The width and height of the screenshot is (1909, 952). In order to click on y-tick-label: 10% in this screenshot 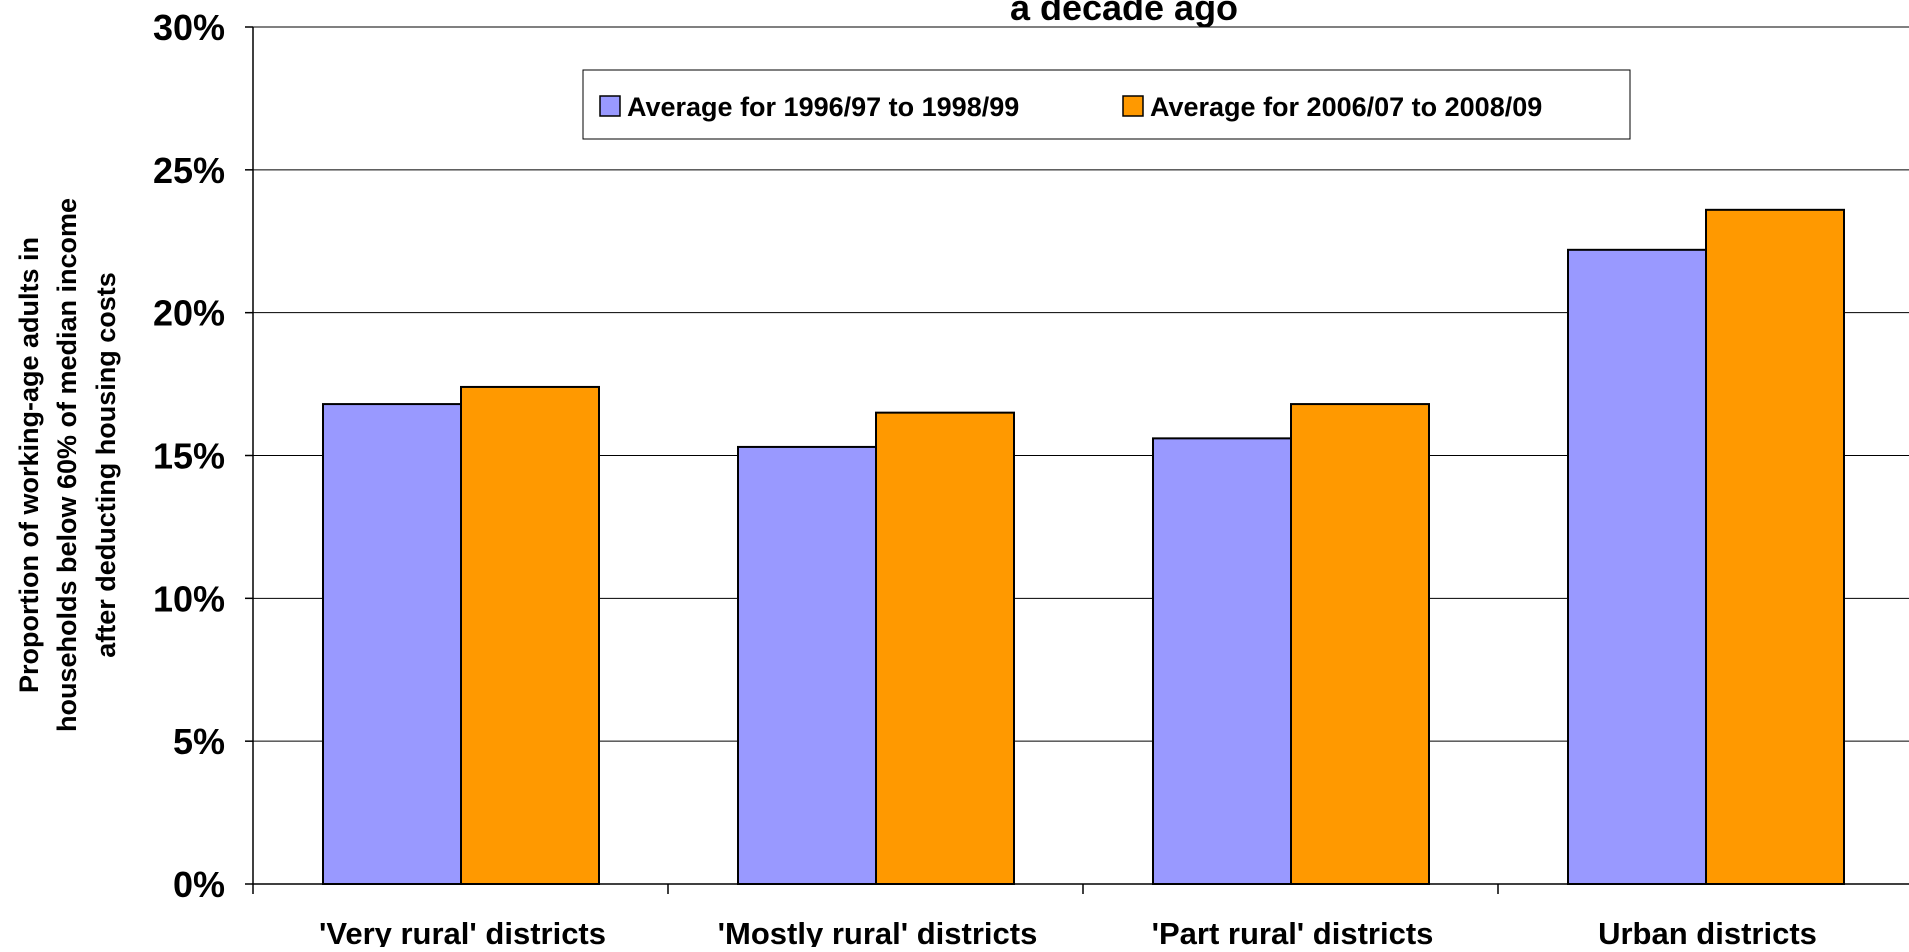, I will do `click(189, 598)`.